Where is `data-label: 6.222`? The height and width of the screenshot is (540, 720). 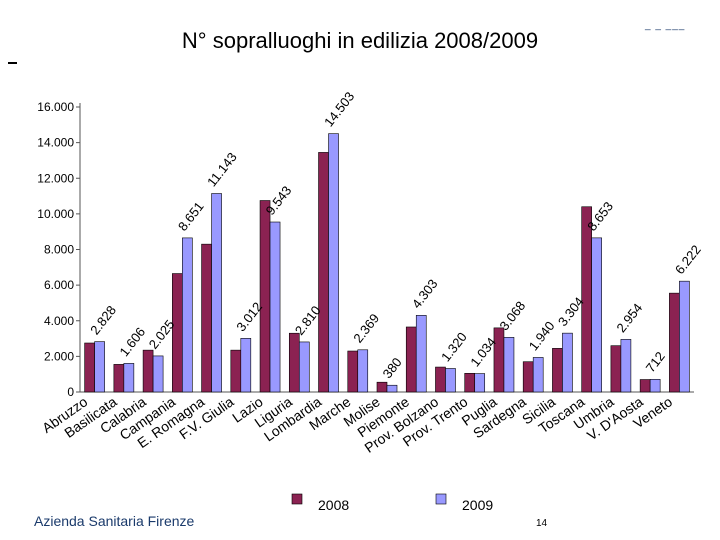 data-label: 6.222 is located at coordinates (688, 259).